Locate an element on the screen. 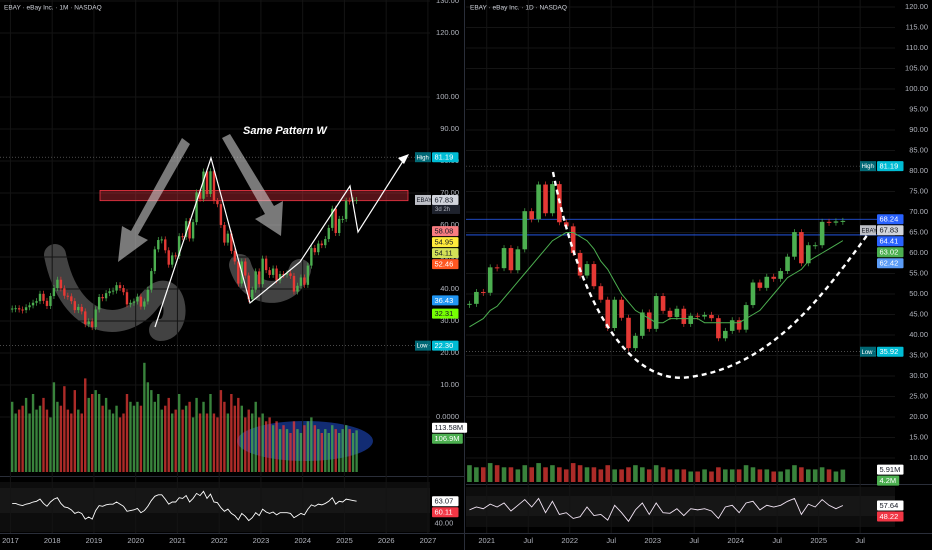 Image resolution: width=932 pixels, height=550 pixels. x-tick-label: 2021 is located at coordinates (486, 540).